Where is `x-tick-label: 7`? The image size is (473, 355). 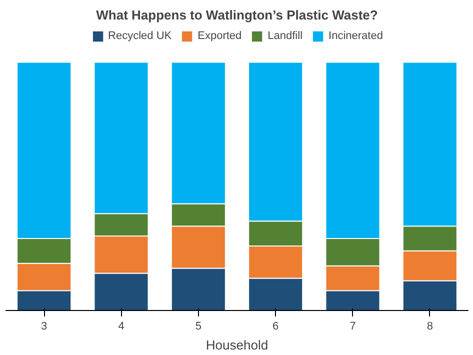 x-tick-label: 7 is located at coordinates (353, 326).